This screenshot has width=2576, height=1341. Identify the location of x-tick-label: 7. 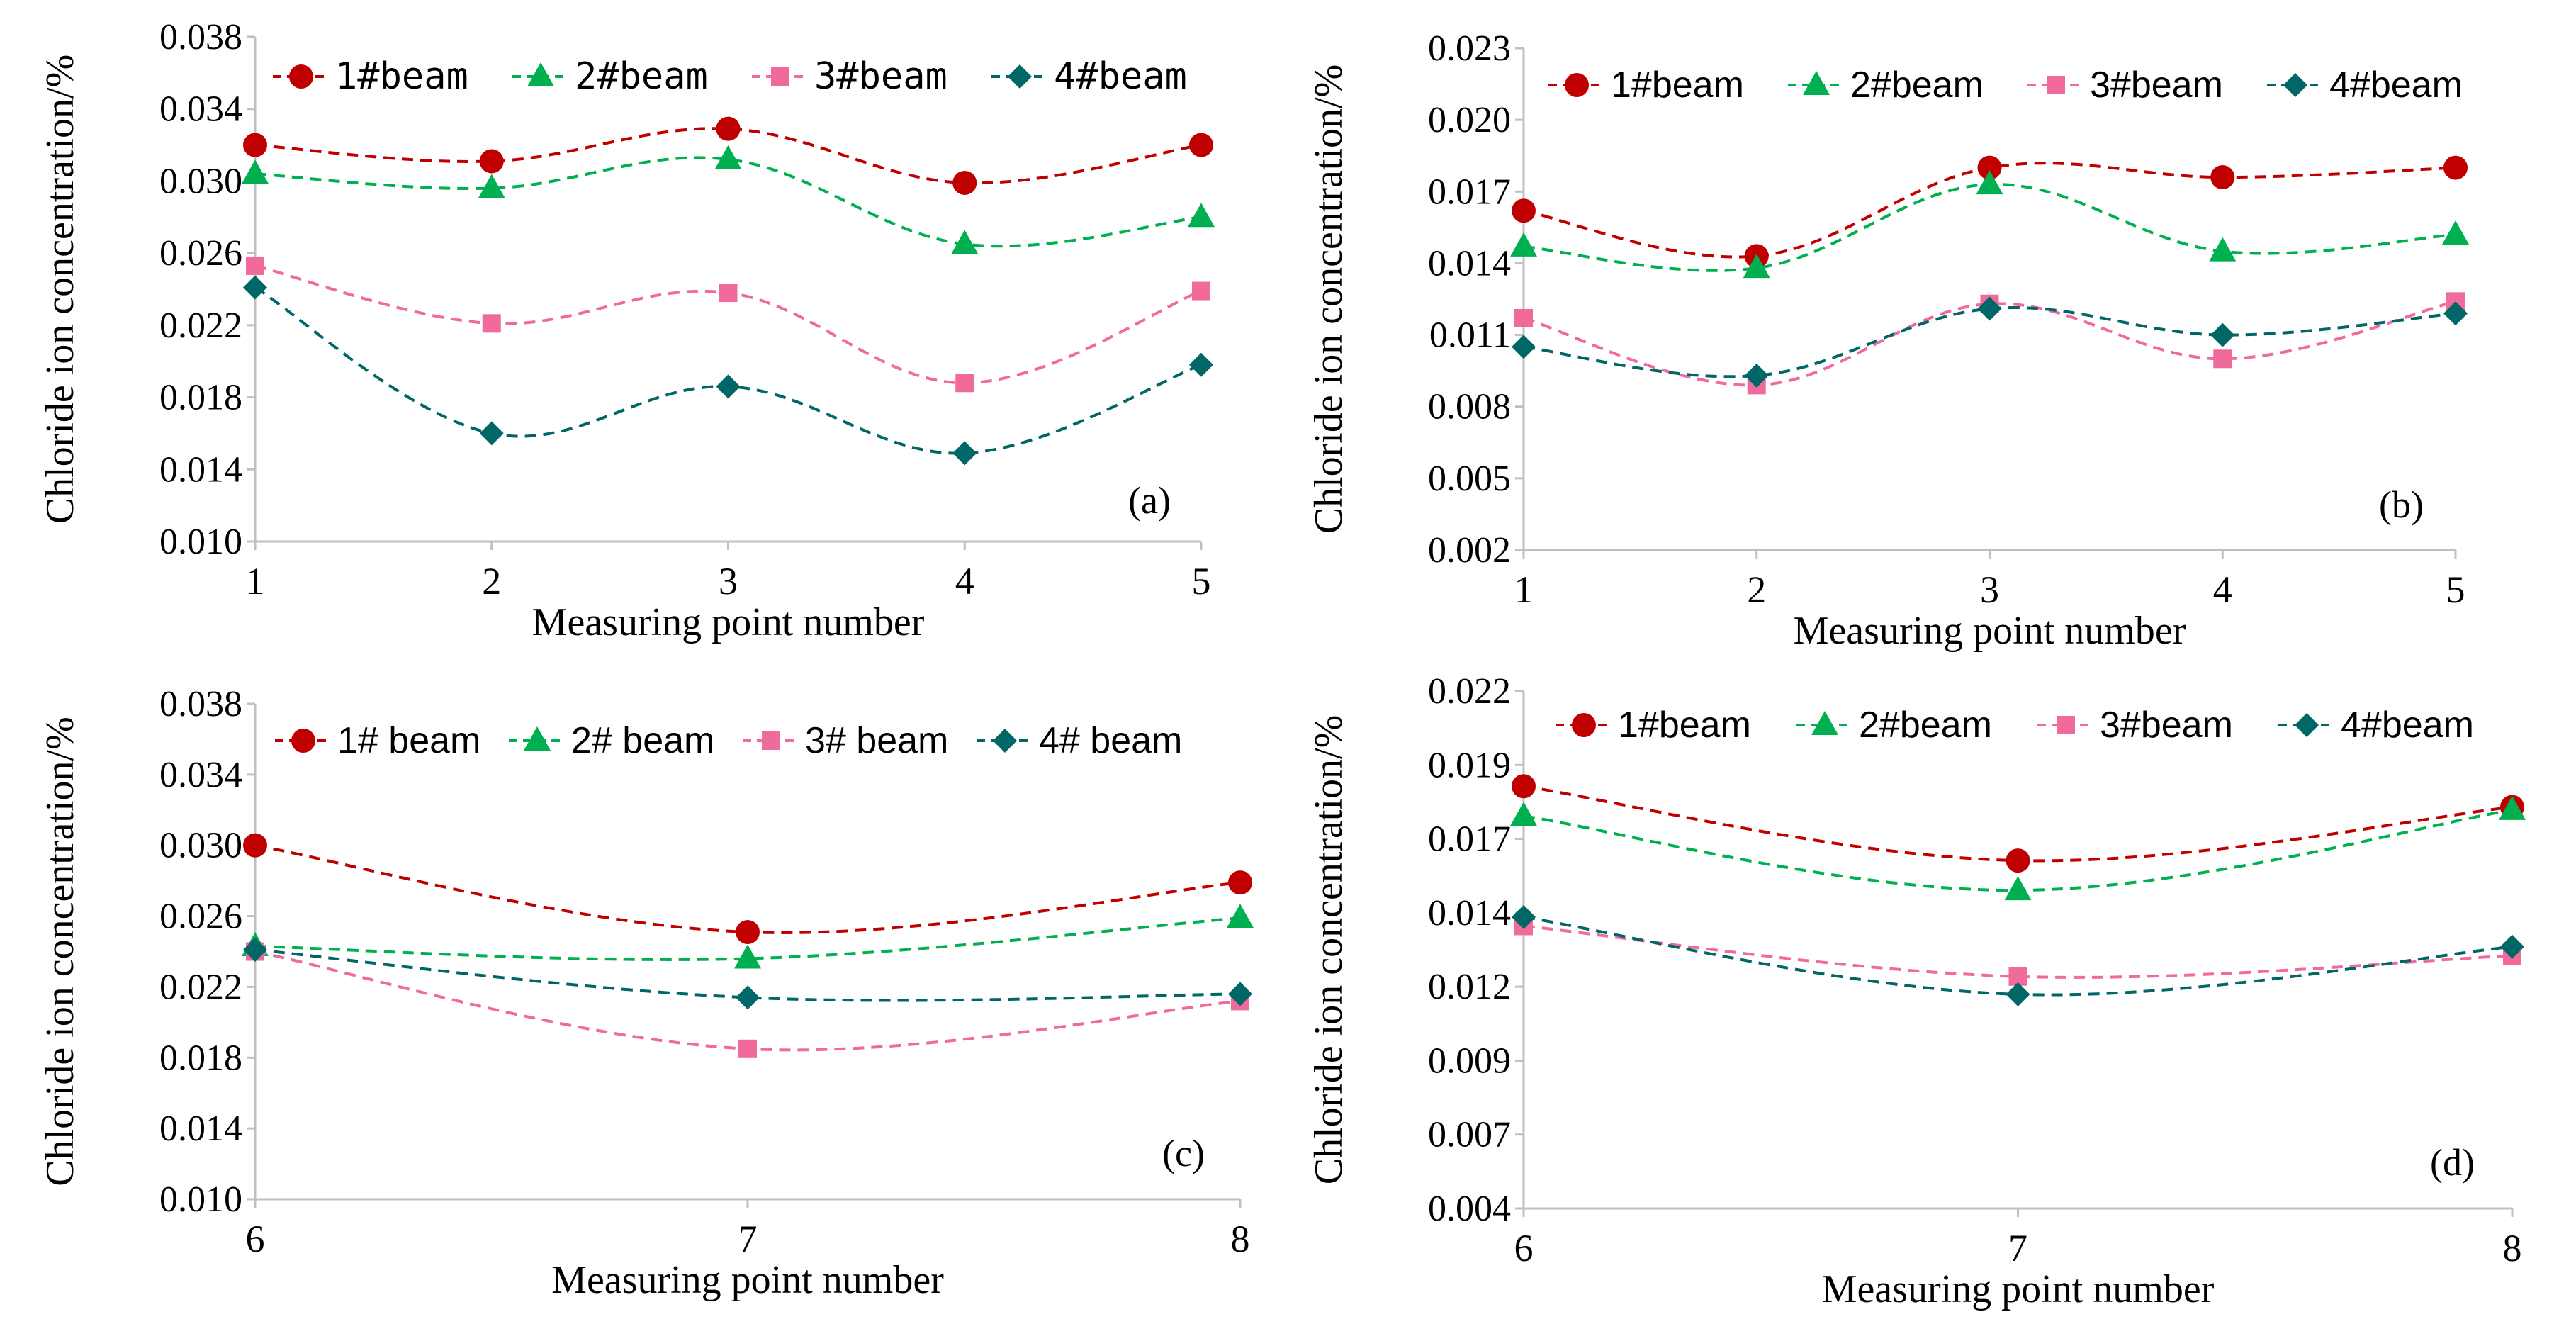
(748, 1239).